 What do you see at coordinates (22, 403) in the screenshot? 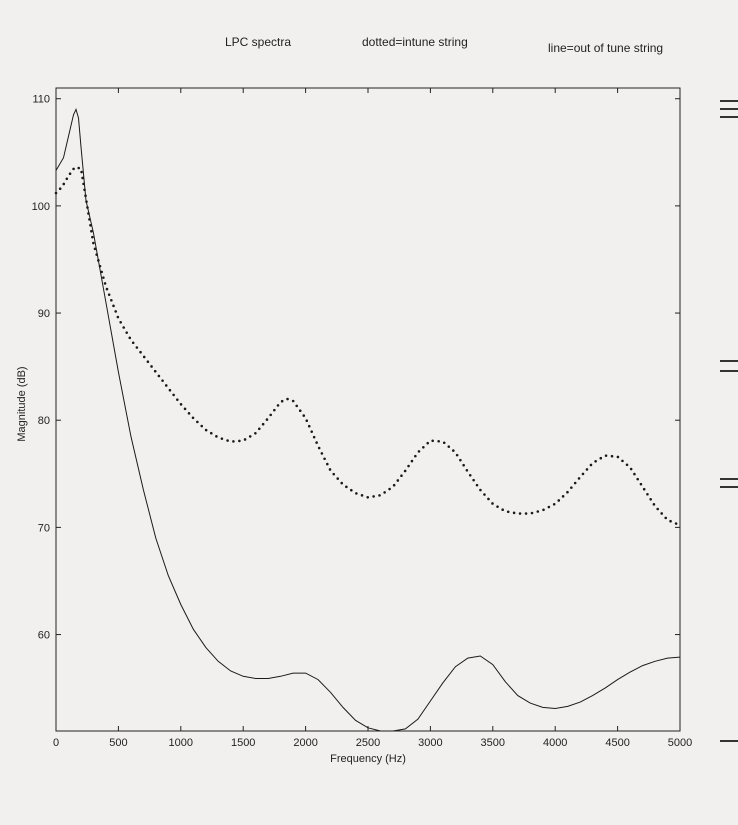
I see `y-axis-title: Magnitude (dB)` at bounding box center [22, 403].